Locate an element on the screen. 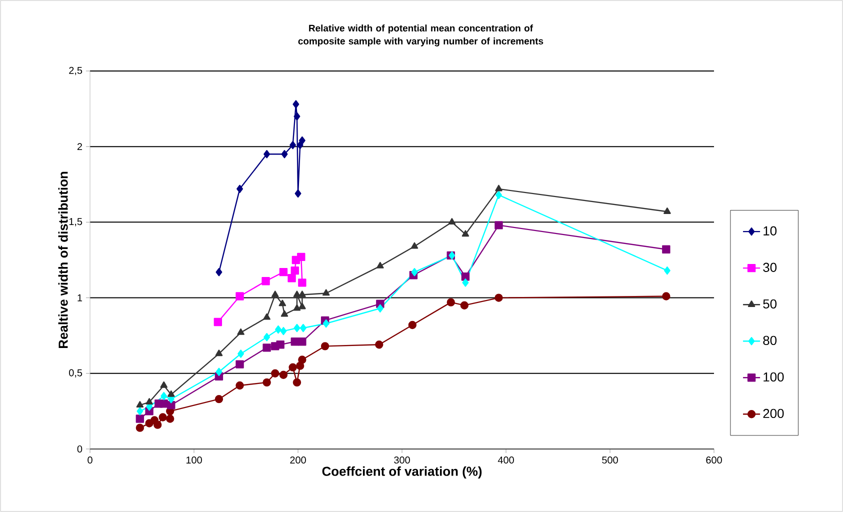 This screenshot has height=512, width=843. x-tick-label: 400 is located at coordinates (506, 460).